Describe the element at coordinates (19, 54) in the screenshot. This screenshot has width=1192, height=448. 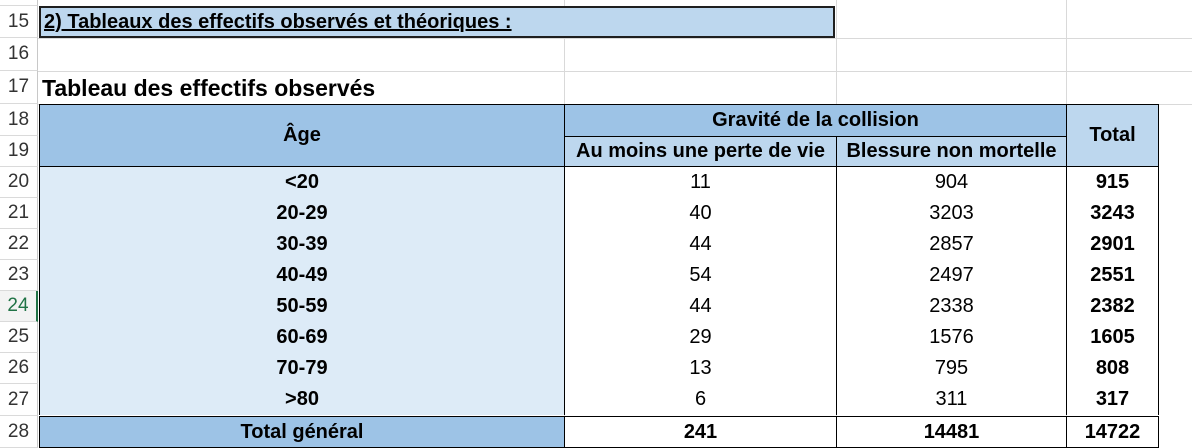
I see `row-header-16: 16` at that location.